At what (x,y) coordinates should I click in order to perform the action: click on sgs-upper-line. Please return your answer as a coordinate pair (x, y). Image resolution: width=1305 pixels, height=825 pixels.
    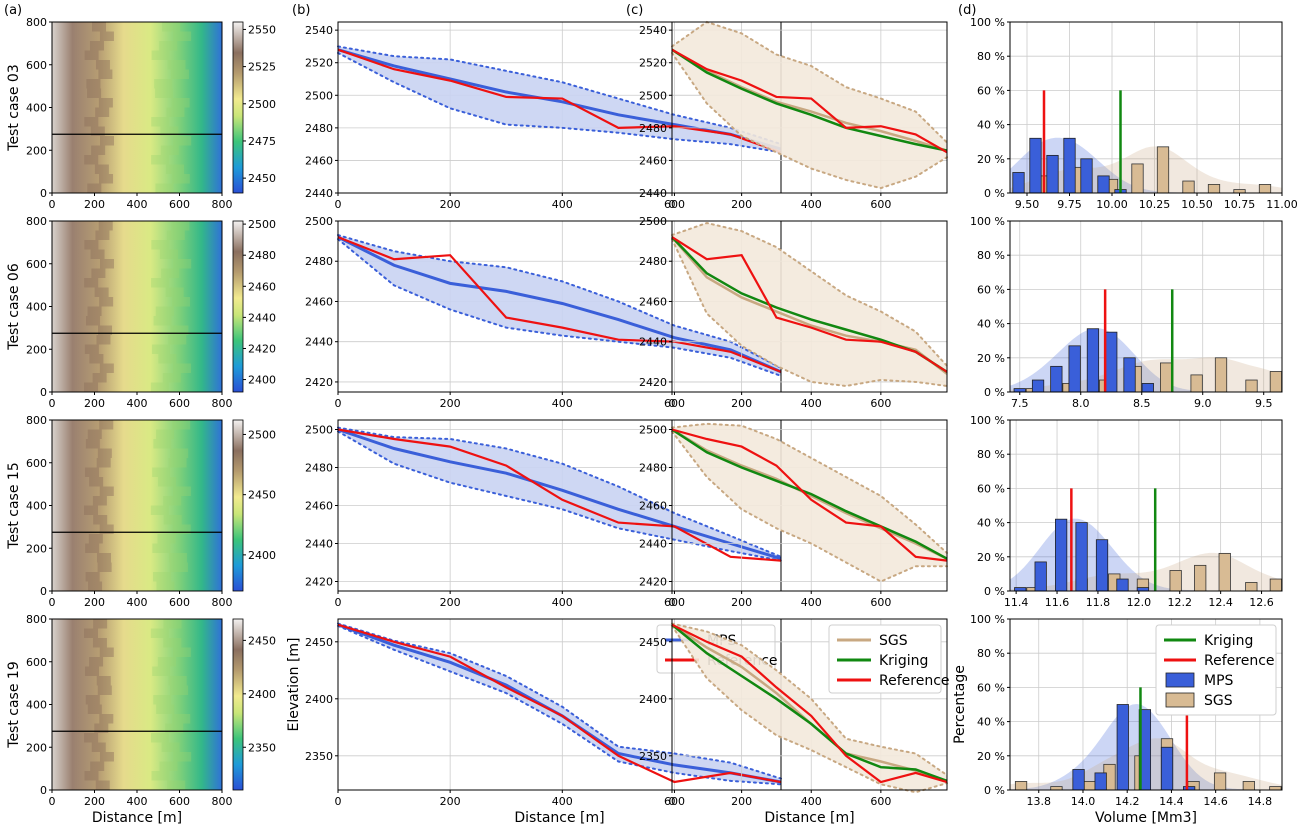
    Looking at the image, I should click on (809, 488).